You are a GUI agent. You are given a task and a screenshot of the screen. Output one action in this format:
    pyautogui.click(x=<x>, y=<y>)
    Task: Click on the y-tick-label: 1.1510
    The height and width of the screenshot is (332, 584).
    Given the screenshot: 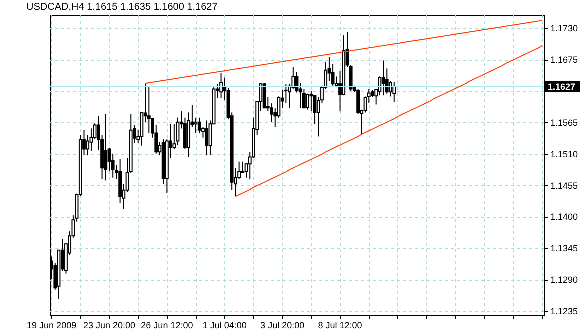 What is the action you would take?
    pyautogui.click(x=564, y=154)
    